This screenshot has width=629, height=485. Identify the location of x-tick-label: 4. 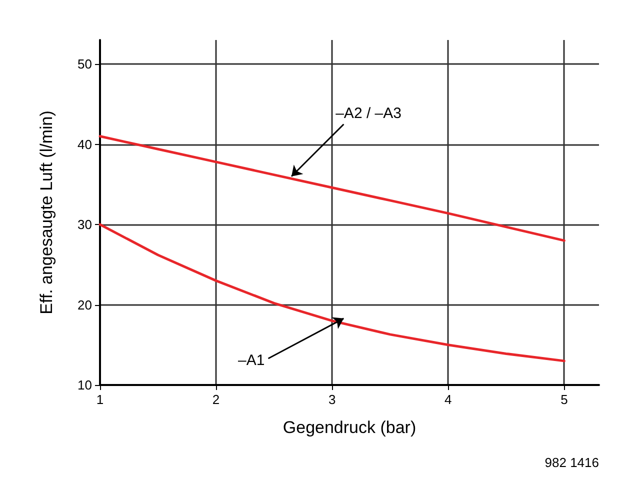
(448, 399).